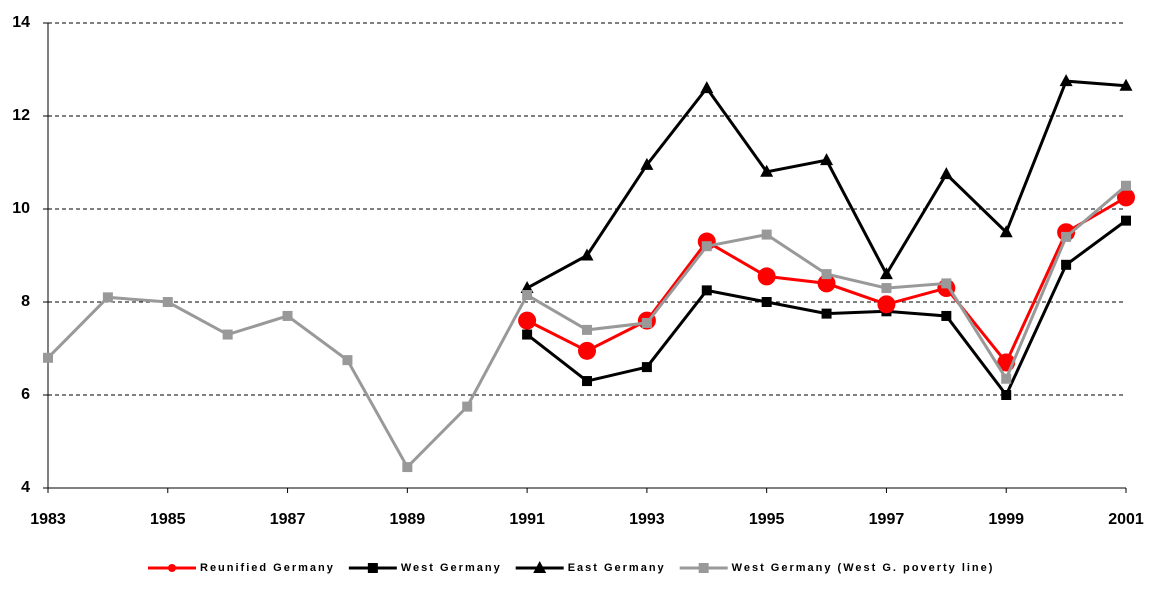  Describe the element at coordinates (21, 22) in the screenshot. I see `y-tick-label: 14` at that location.